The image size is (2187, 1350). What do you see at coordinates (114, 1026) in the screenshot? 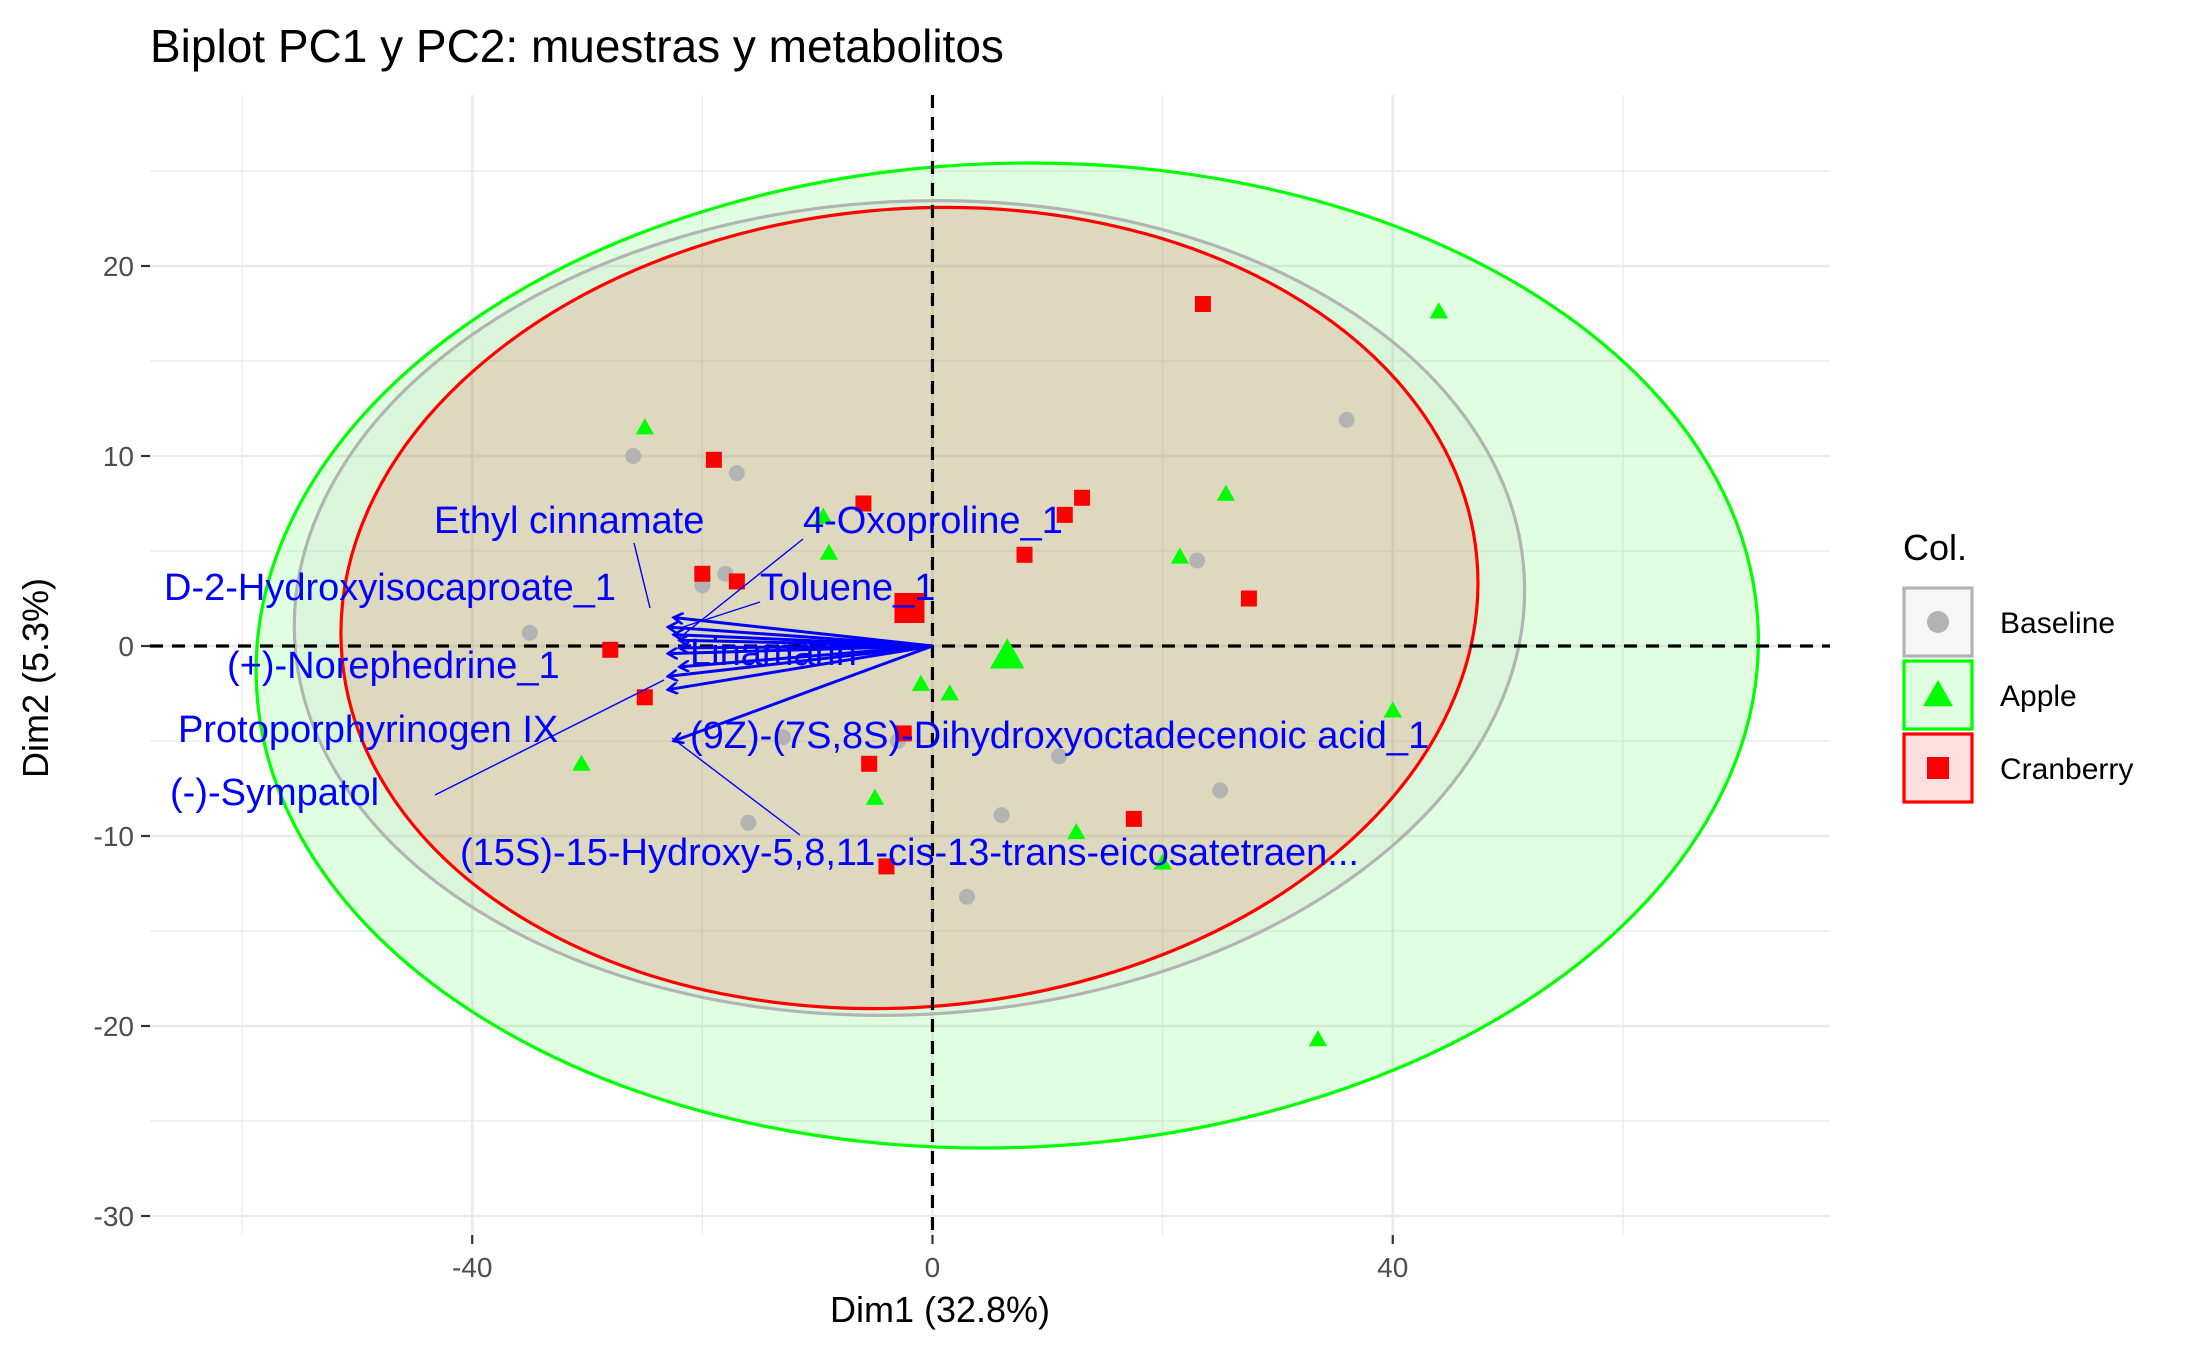
I see `y-tick-label: -20` at bounding box center [114, 1026].